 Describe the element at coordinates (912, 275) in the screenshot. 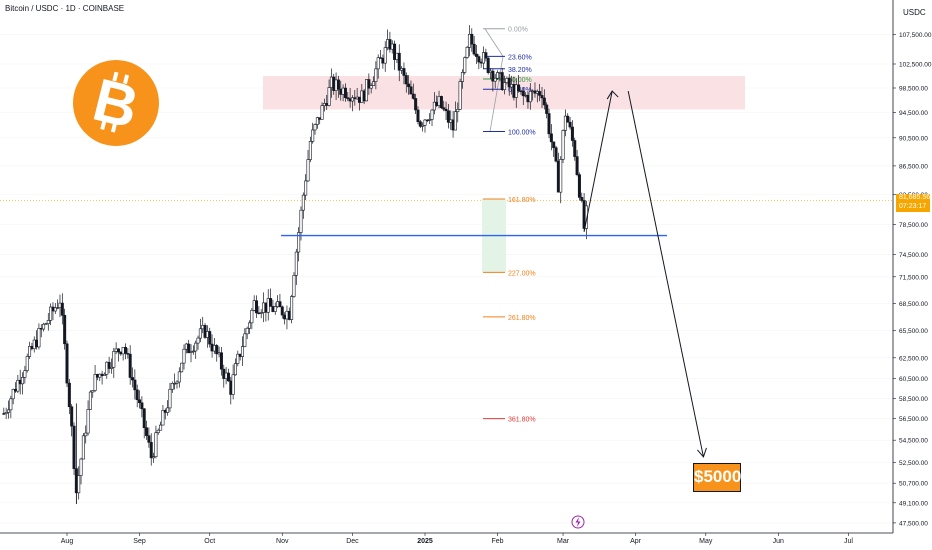

I see `price-axis` at that location.